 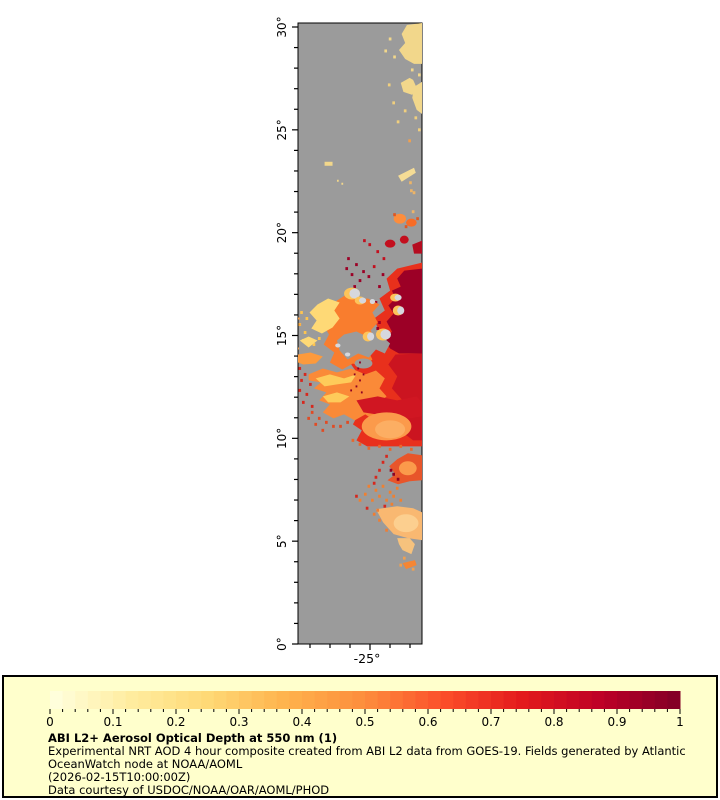 What do you see at coordinates (338, 345) in the screenshot?
I see `cloud-patch` at bounding box center [338, 345].